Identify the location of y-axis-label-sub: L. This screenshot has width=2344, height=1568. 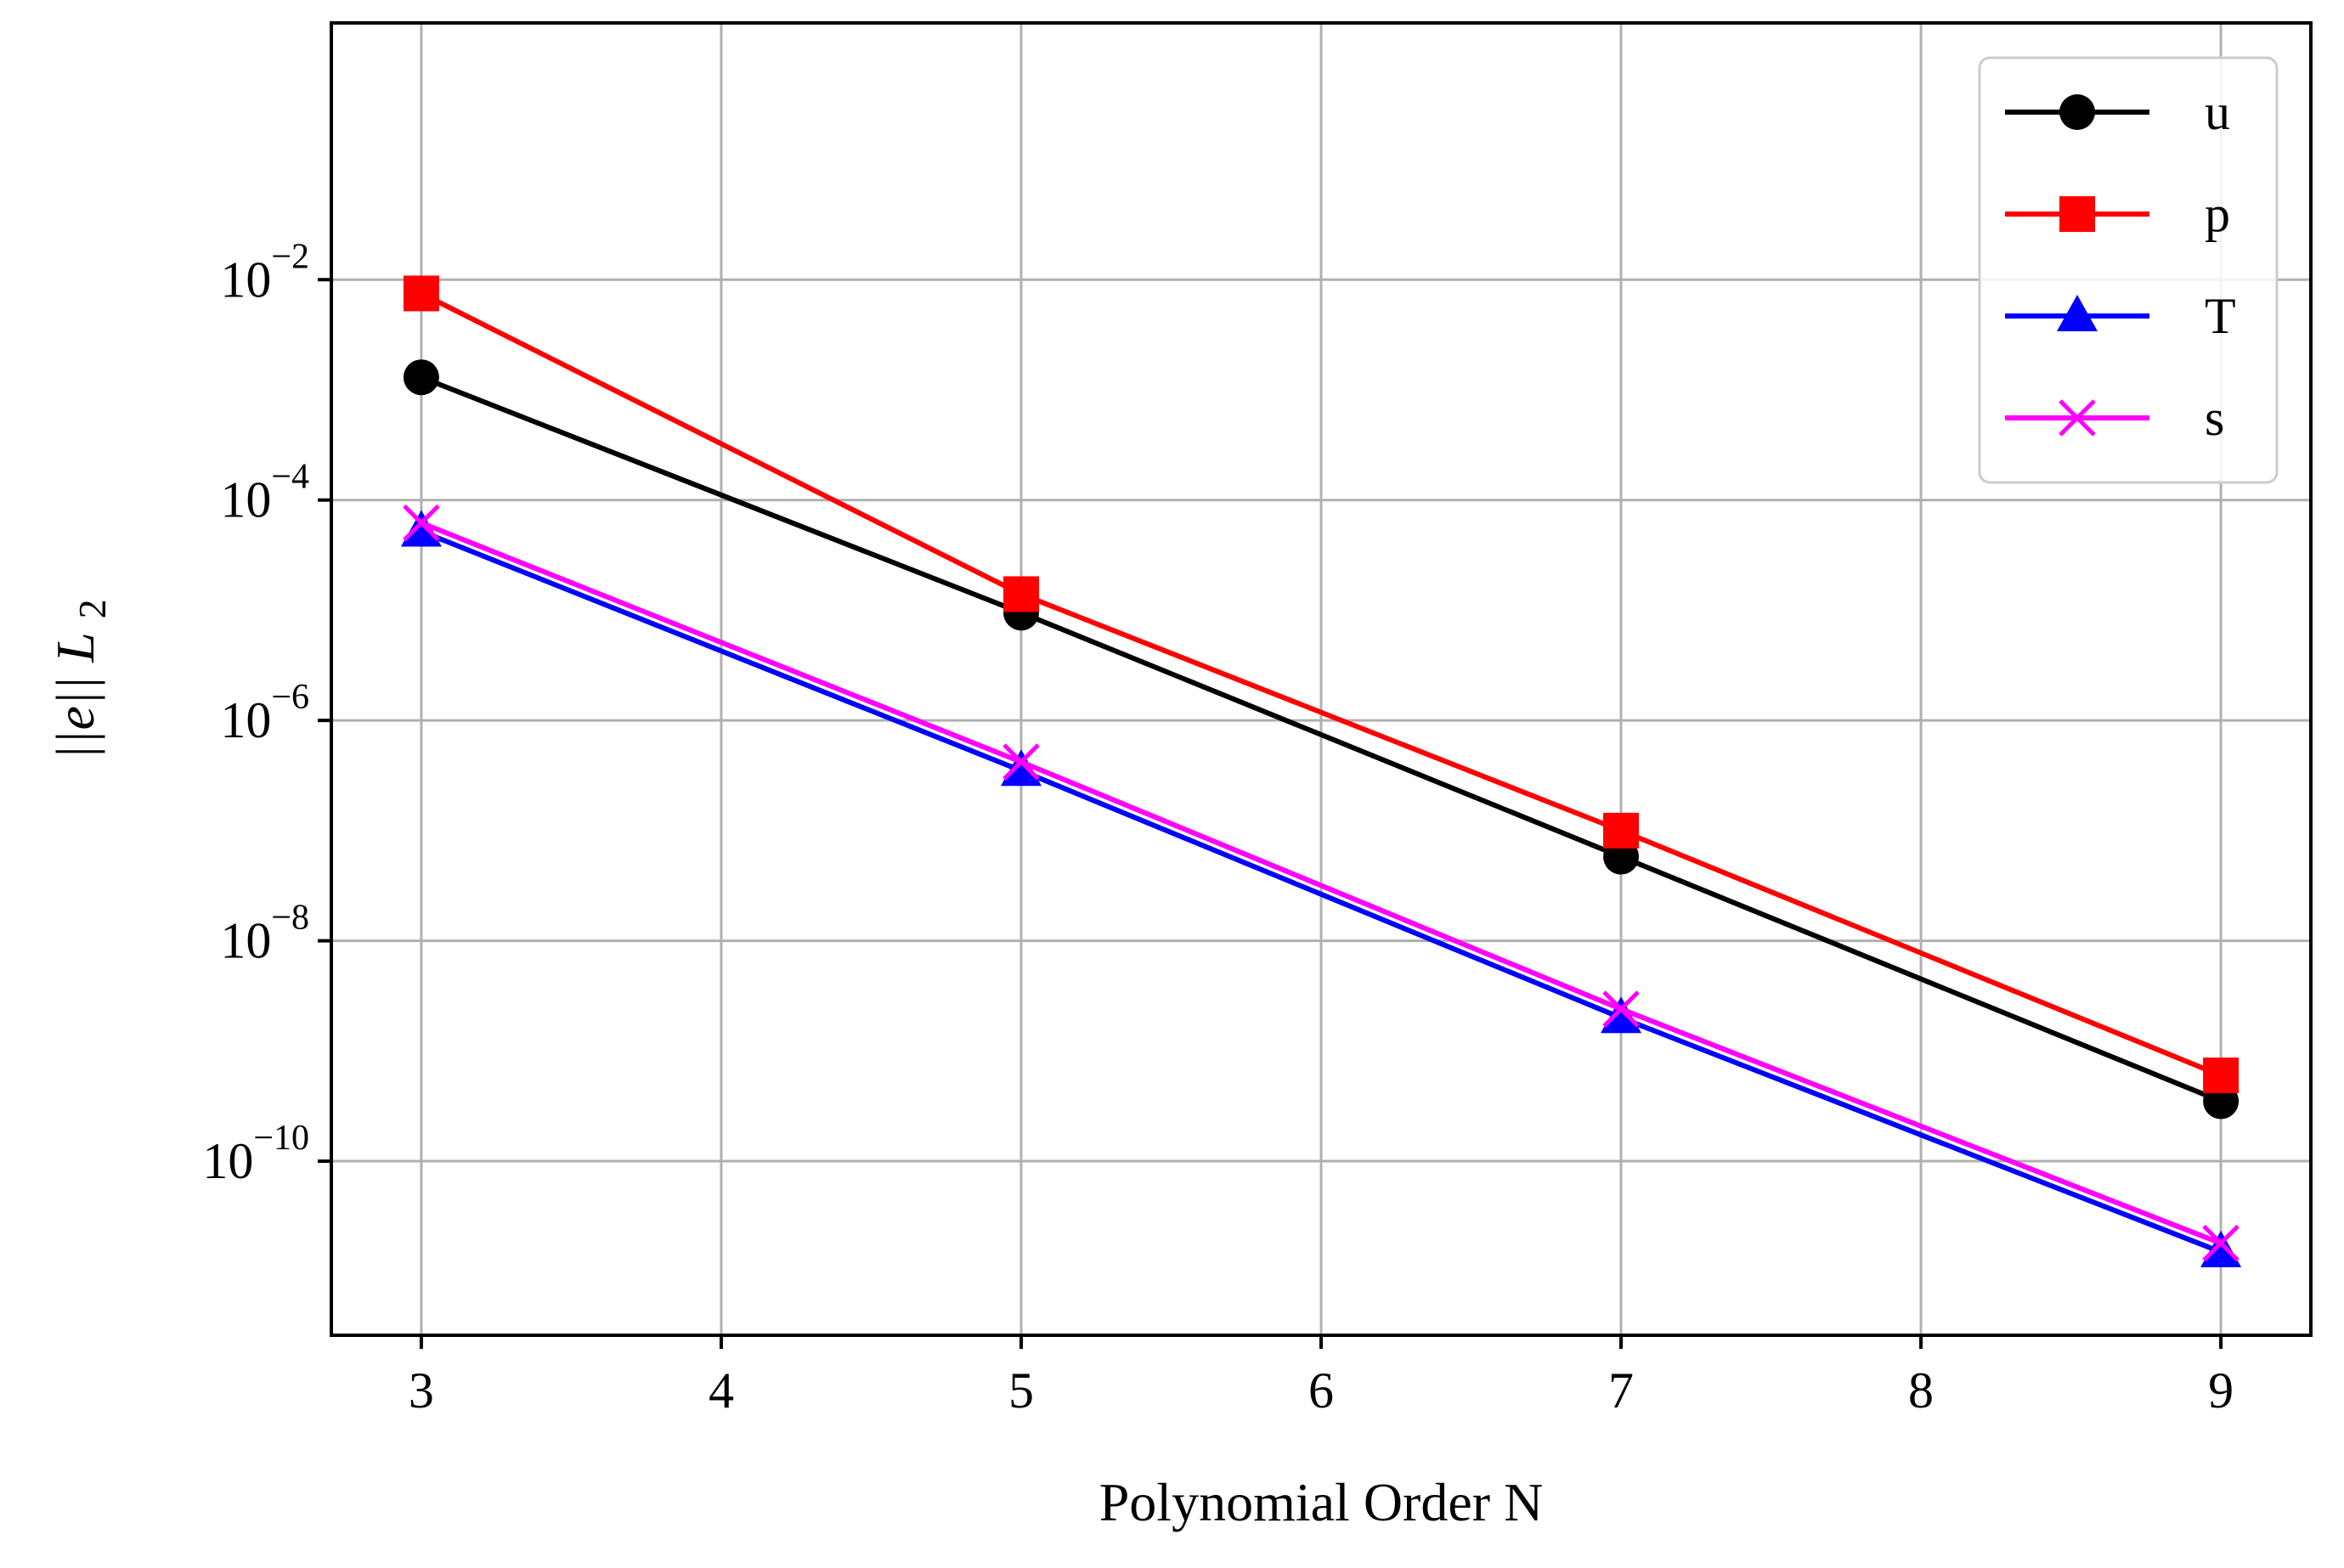
(75, 648).